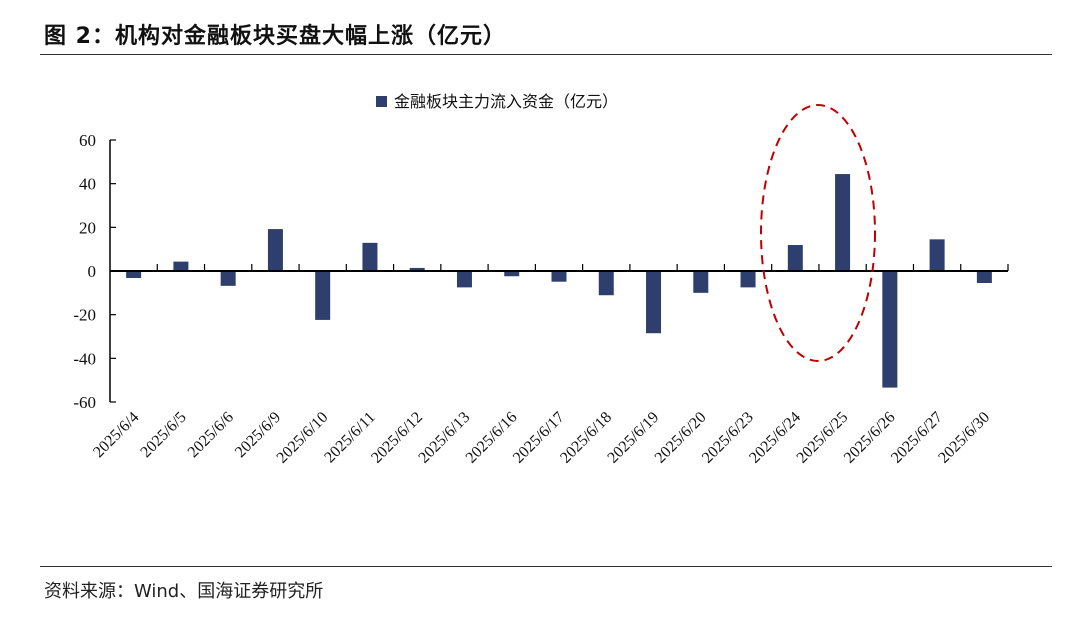 The height and width of the screenshot is (619, 1080). What do you see at coordinates (818, 233) in the screenshot?
I see `highlight-ellipse` at bounding box center [818, 233].